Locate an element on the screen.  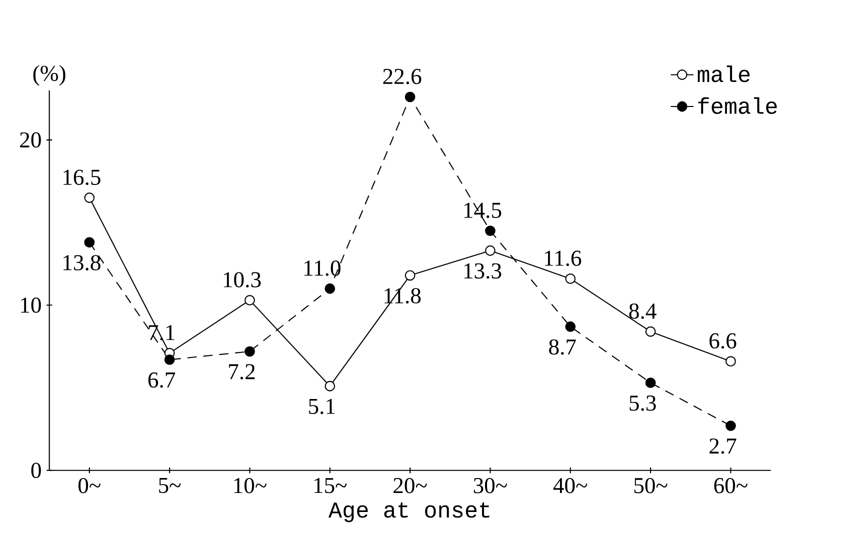
x-tick-label: 50~ is located at coordinates (651, 486).